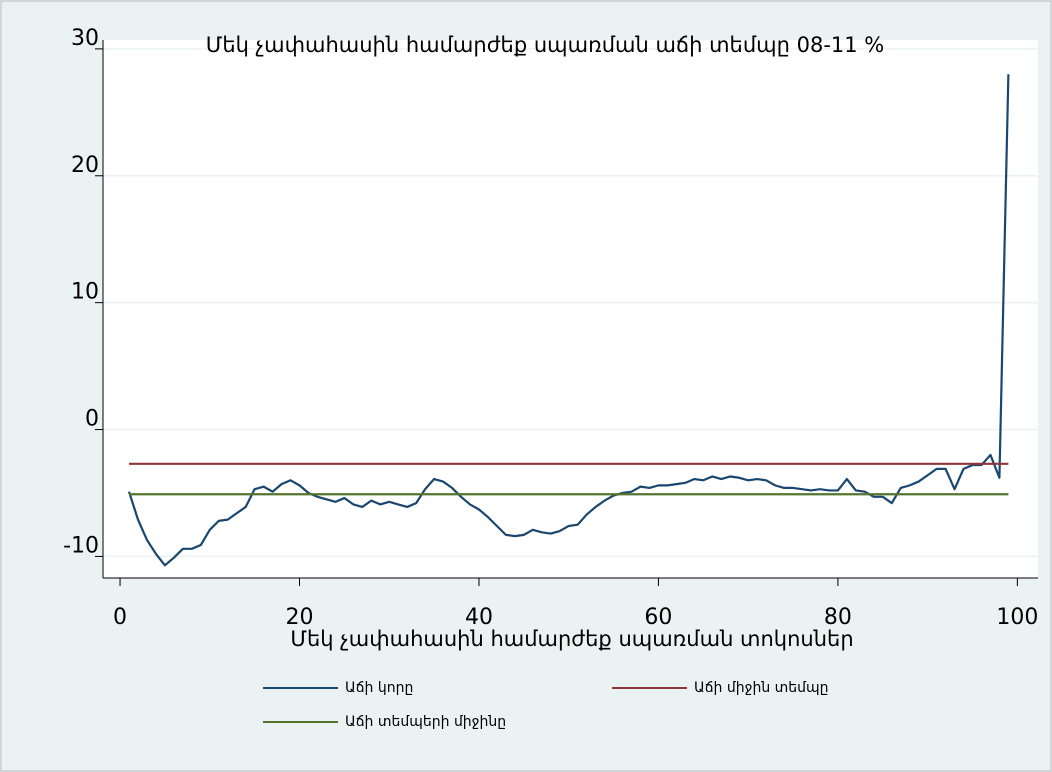 The image size is (1052, 772). Describe the element at coordinates (85, 165) in the screenshot. I see `y-tick-label: 20` at that location.